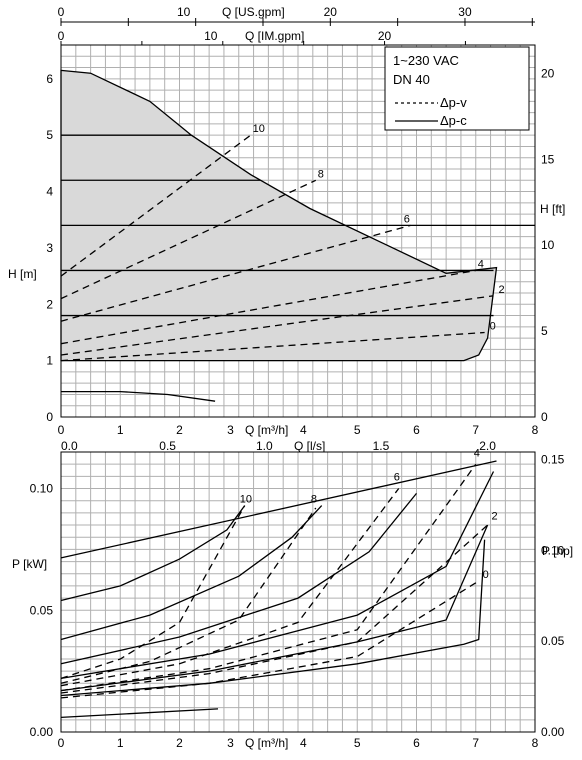 This screenshot has height=760, width=582. Describe the element at coordinates (397, 478) in the screenshot. I see `power-curve-label-6: 6` at that location.